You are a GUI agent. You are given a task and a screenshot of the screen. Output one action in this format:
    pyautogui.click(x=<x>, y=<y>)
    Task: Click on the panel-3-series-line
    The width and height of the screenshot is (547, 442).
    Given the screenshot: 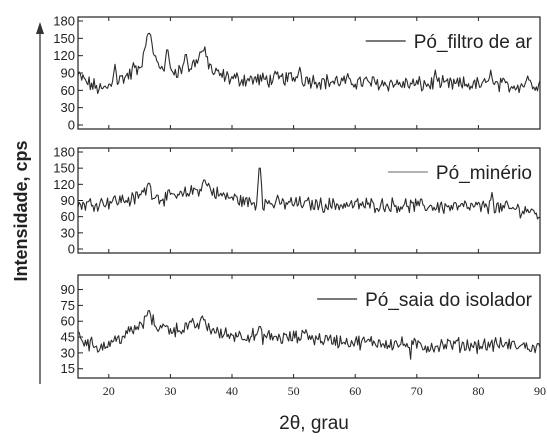 What is the action you would take?
    pyautogui.click(x=309, y=335)
    